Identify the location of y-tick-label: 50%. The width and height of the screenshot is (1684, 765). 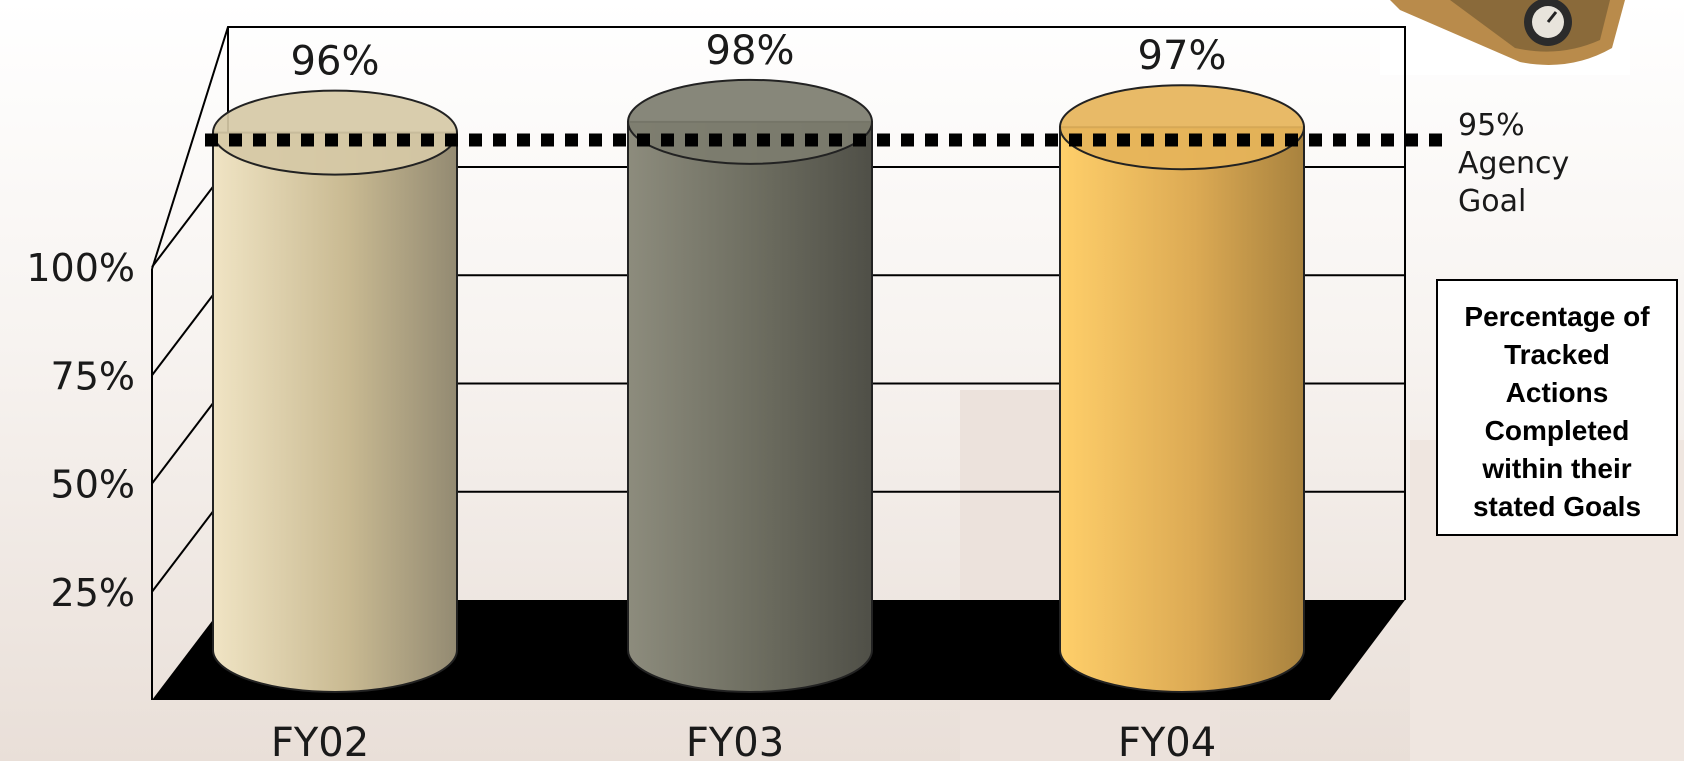
(93, 485).